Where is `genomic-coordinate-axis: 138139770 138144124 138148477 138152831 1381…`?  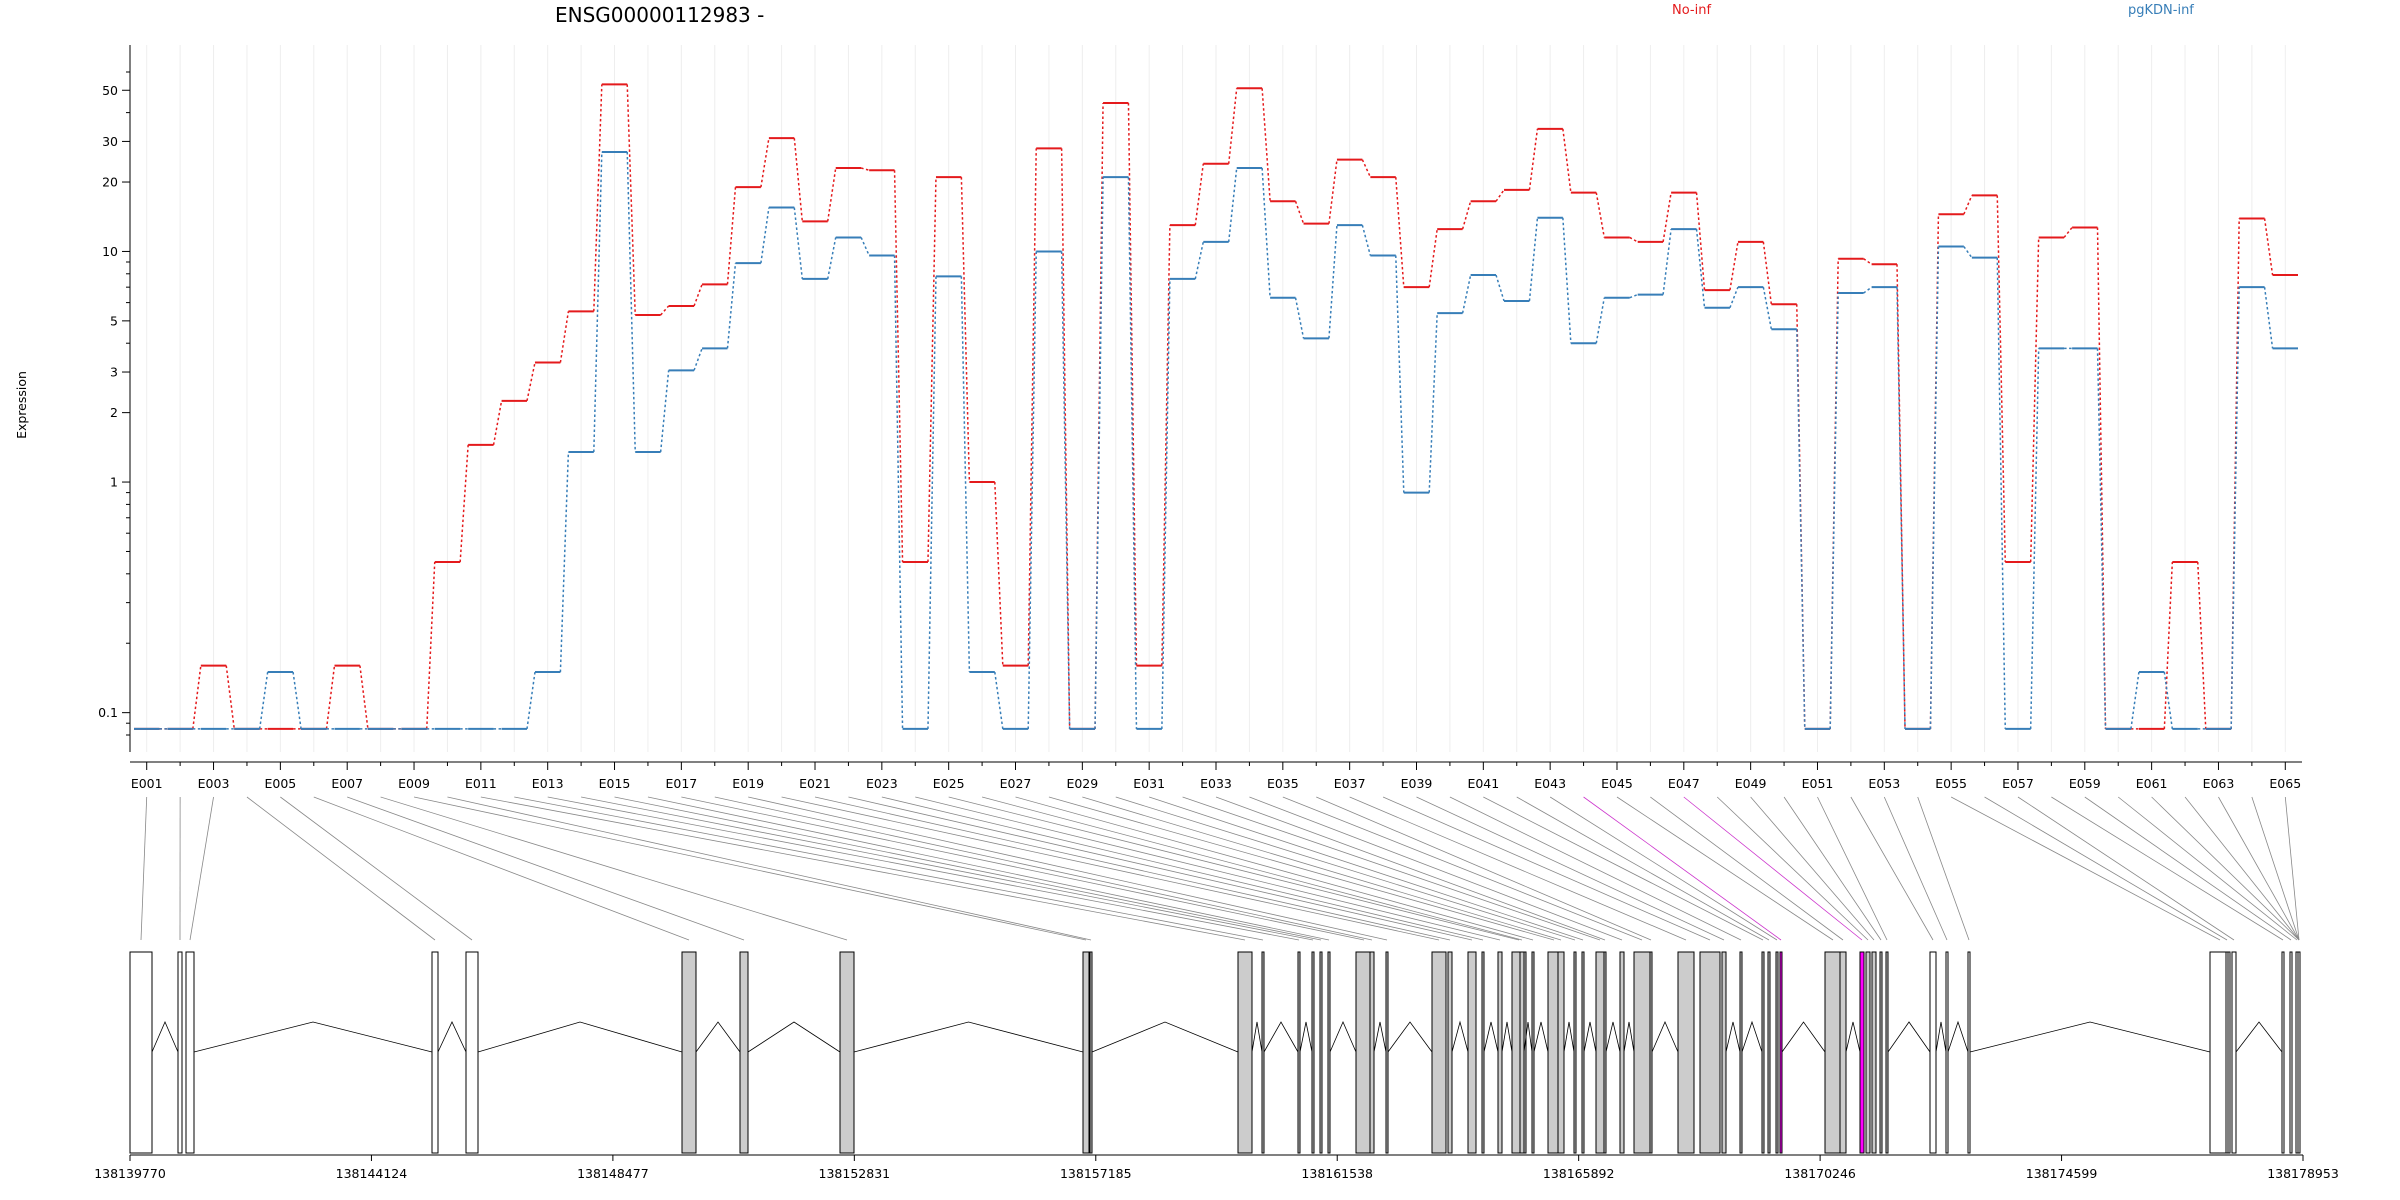 genomic-coordinate-axis: 138139770 138144124 138148477 138152831 1381… is located at coordinates (1216, 1167).